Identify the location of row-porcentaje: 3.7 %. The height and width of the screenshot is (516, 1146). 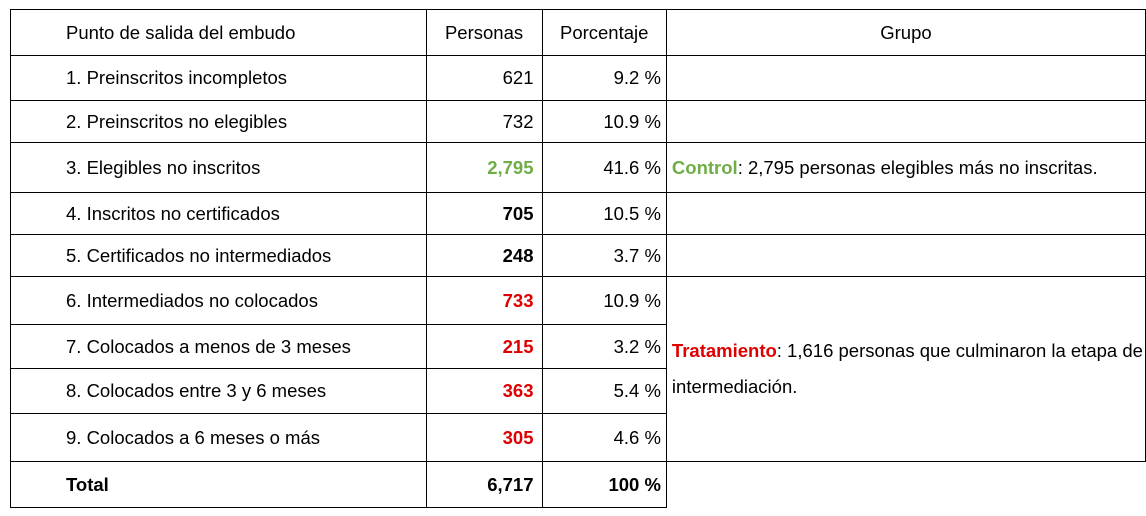
(604, 255).